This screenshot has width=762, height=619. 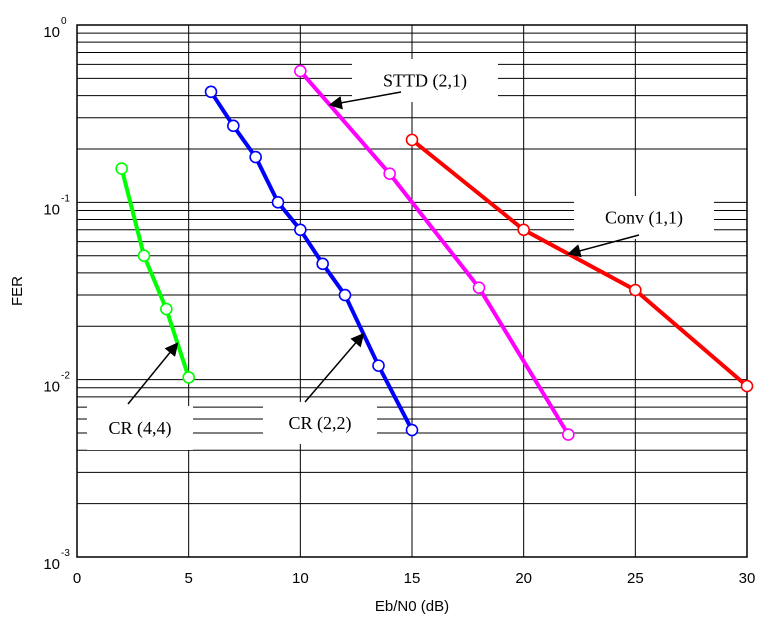 I want to click on annotation-cr-2-2: CR (2,2), so click(x=320, y=388).